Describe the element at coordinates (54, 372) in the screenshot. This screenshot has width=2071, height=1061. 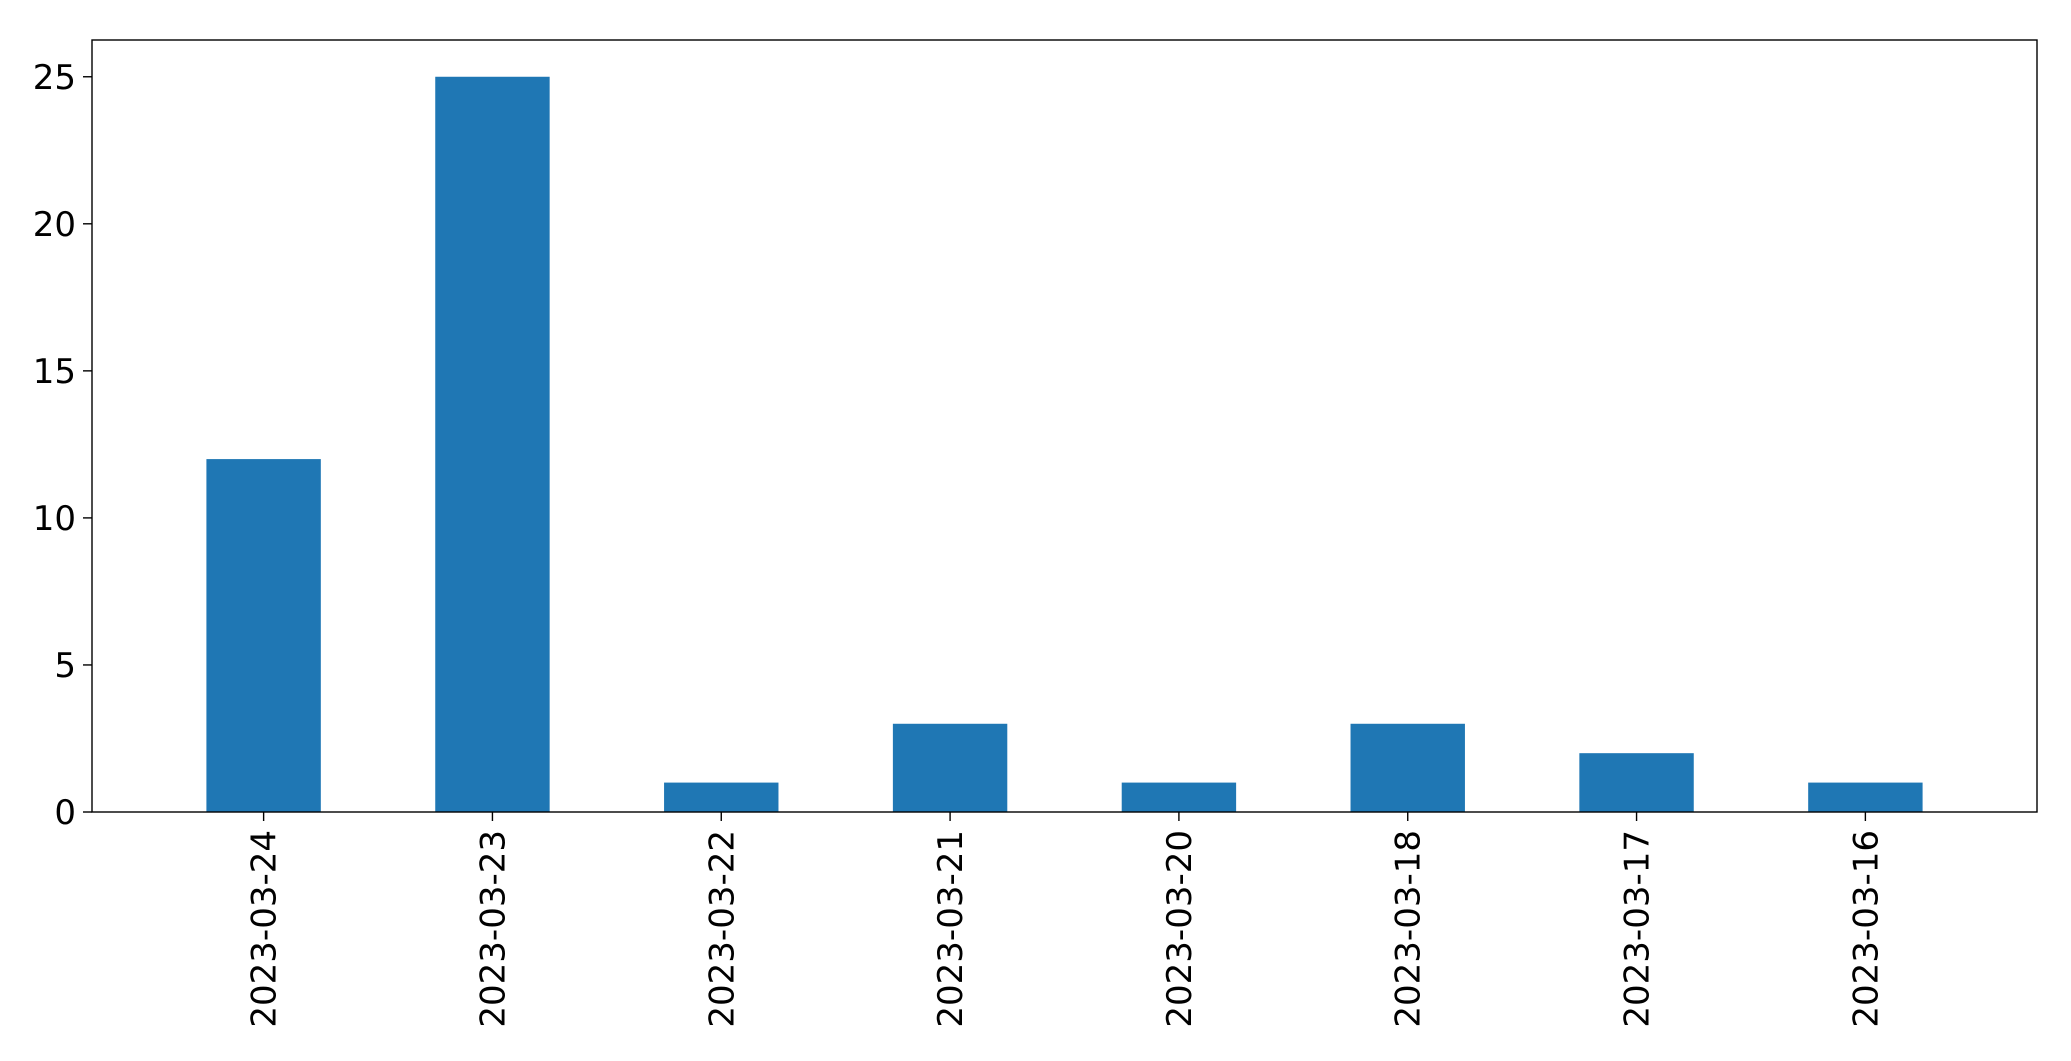
I see `y-tick-label-15: 15` at that location.